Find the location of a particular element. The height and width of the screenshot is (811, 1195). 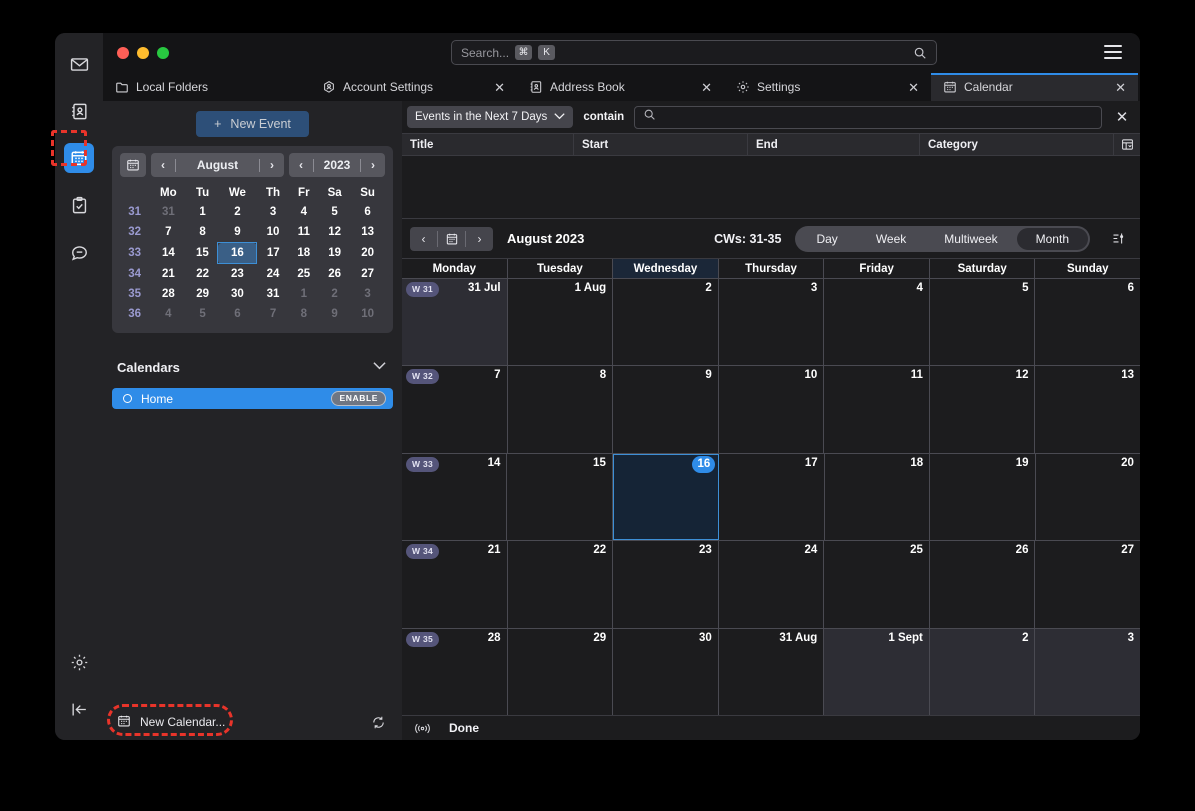

mini-calendar-day: 14 is located at coordinates (168, 253).